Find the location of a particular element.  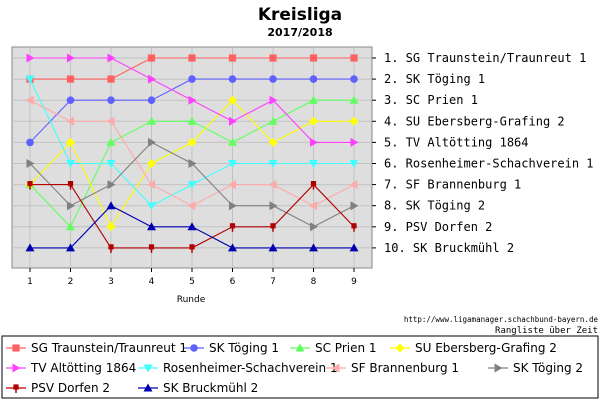

legend-entry: SG Traunstein/Traunreut 1 is located at coordinates (109, 348).